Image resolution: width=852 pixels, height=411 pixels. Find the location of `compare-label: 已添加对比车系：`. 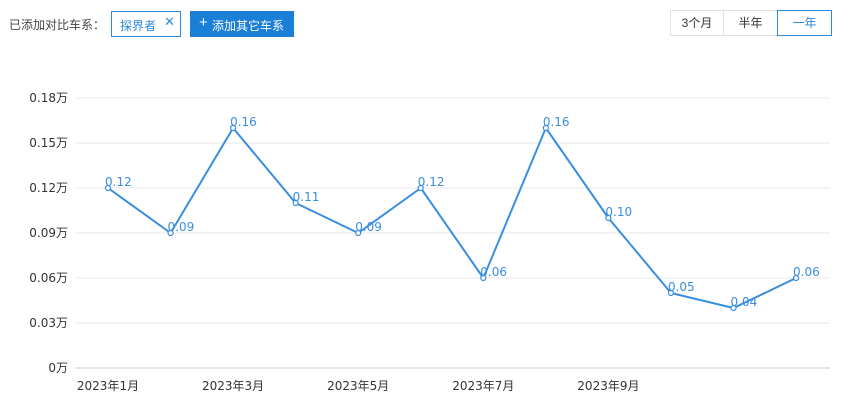

compare-label: 已添加对比车系： is located at coordinates (57, 25).